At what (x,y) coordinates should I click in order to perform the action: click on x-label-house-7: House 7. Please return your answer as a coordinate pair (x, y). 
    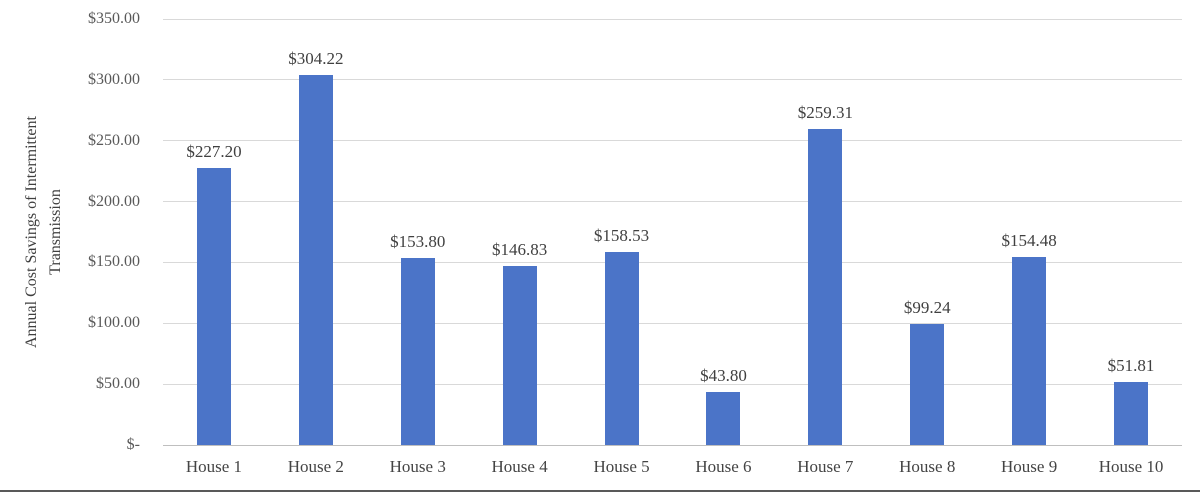
    Looking at the image, I should click on (825, 466).